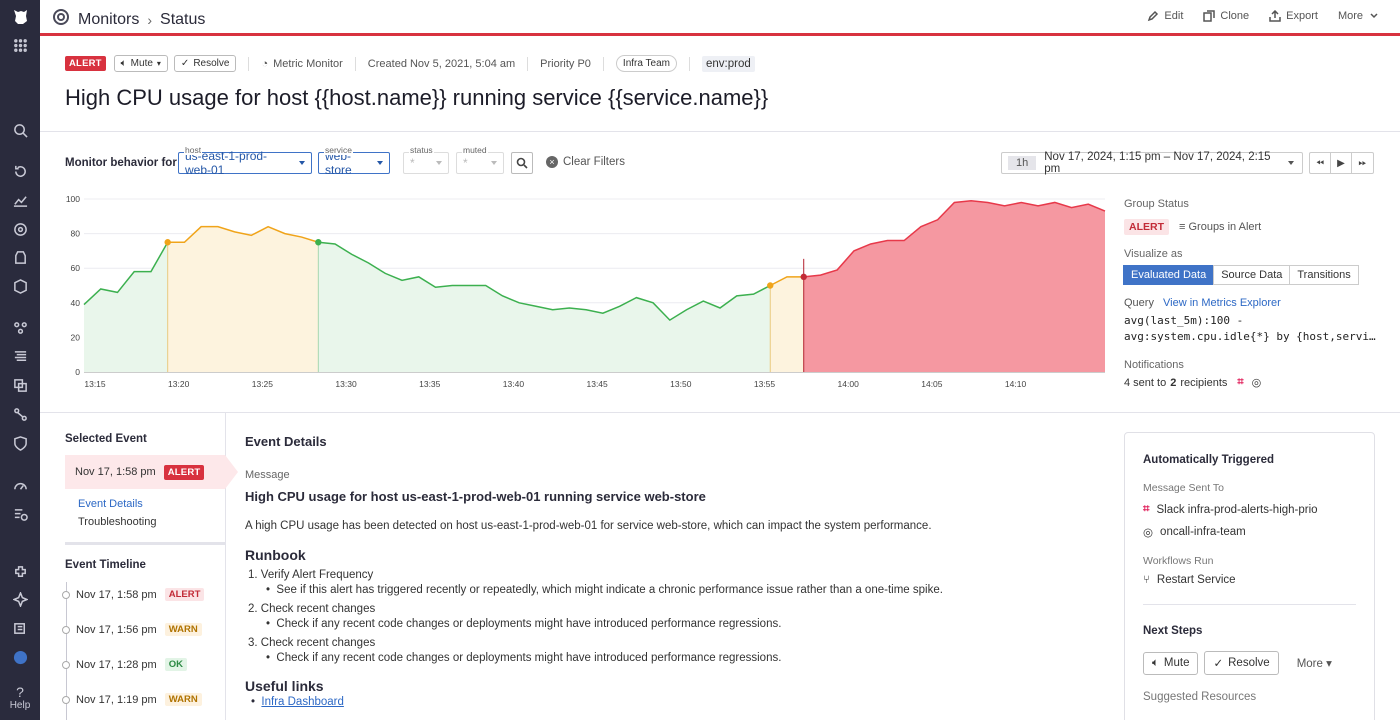 Image resolution: width=1400 pixels, height=720 pixels. I want to click on sparkle-icon, so click(20, 599).